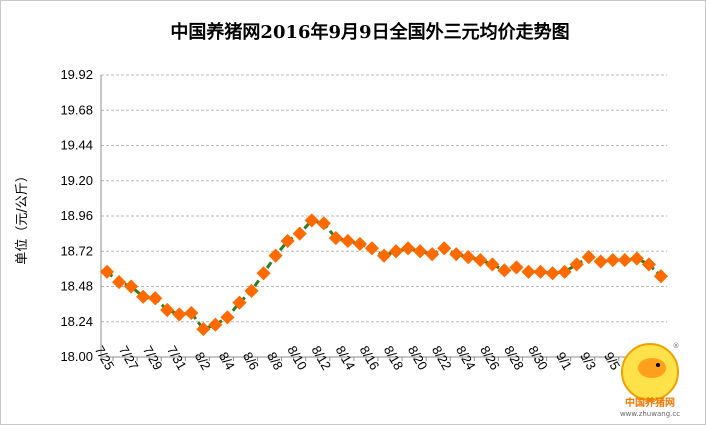  Describe the element at coordinates (76, 180) in the screenshot. I see `y-tick-label: 19.20` at that location.